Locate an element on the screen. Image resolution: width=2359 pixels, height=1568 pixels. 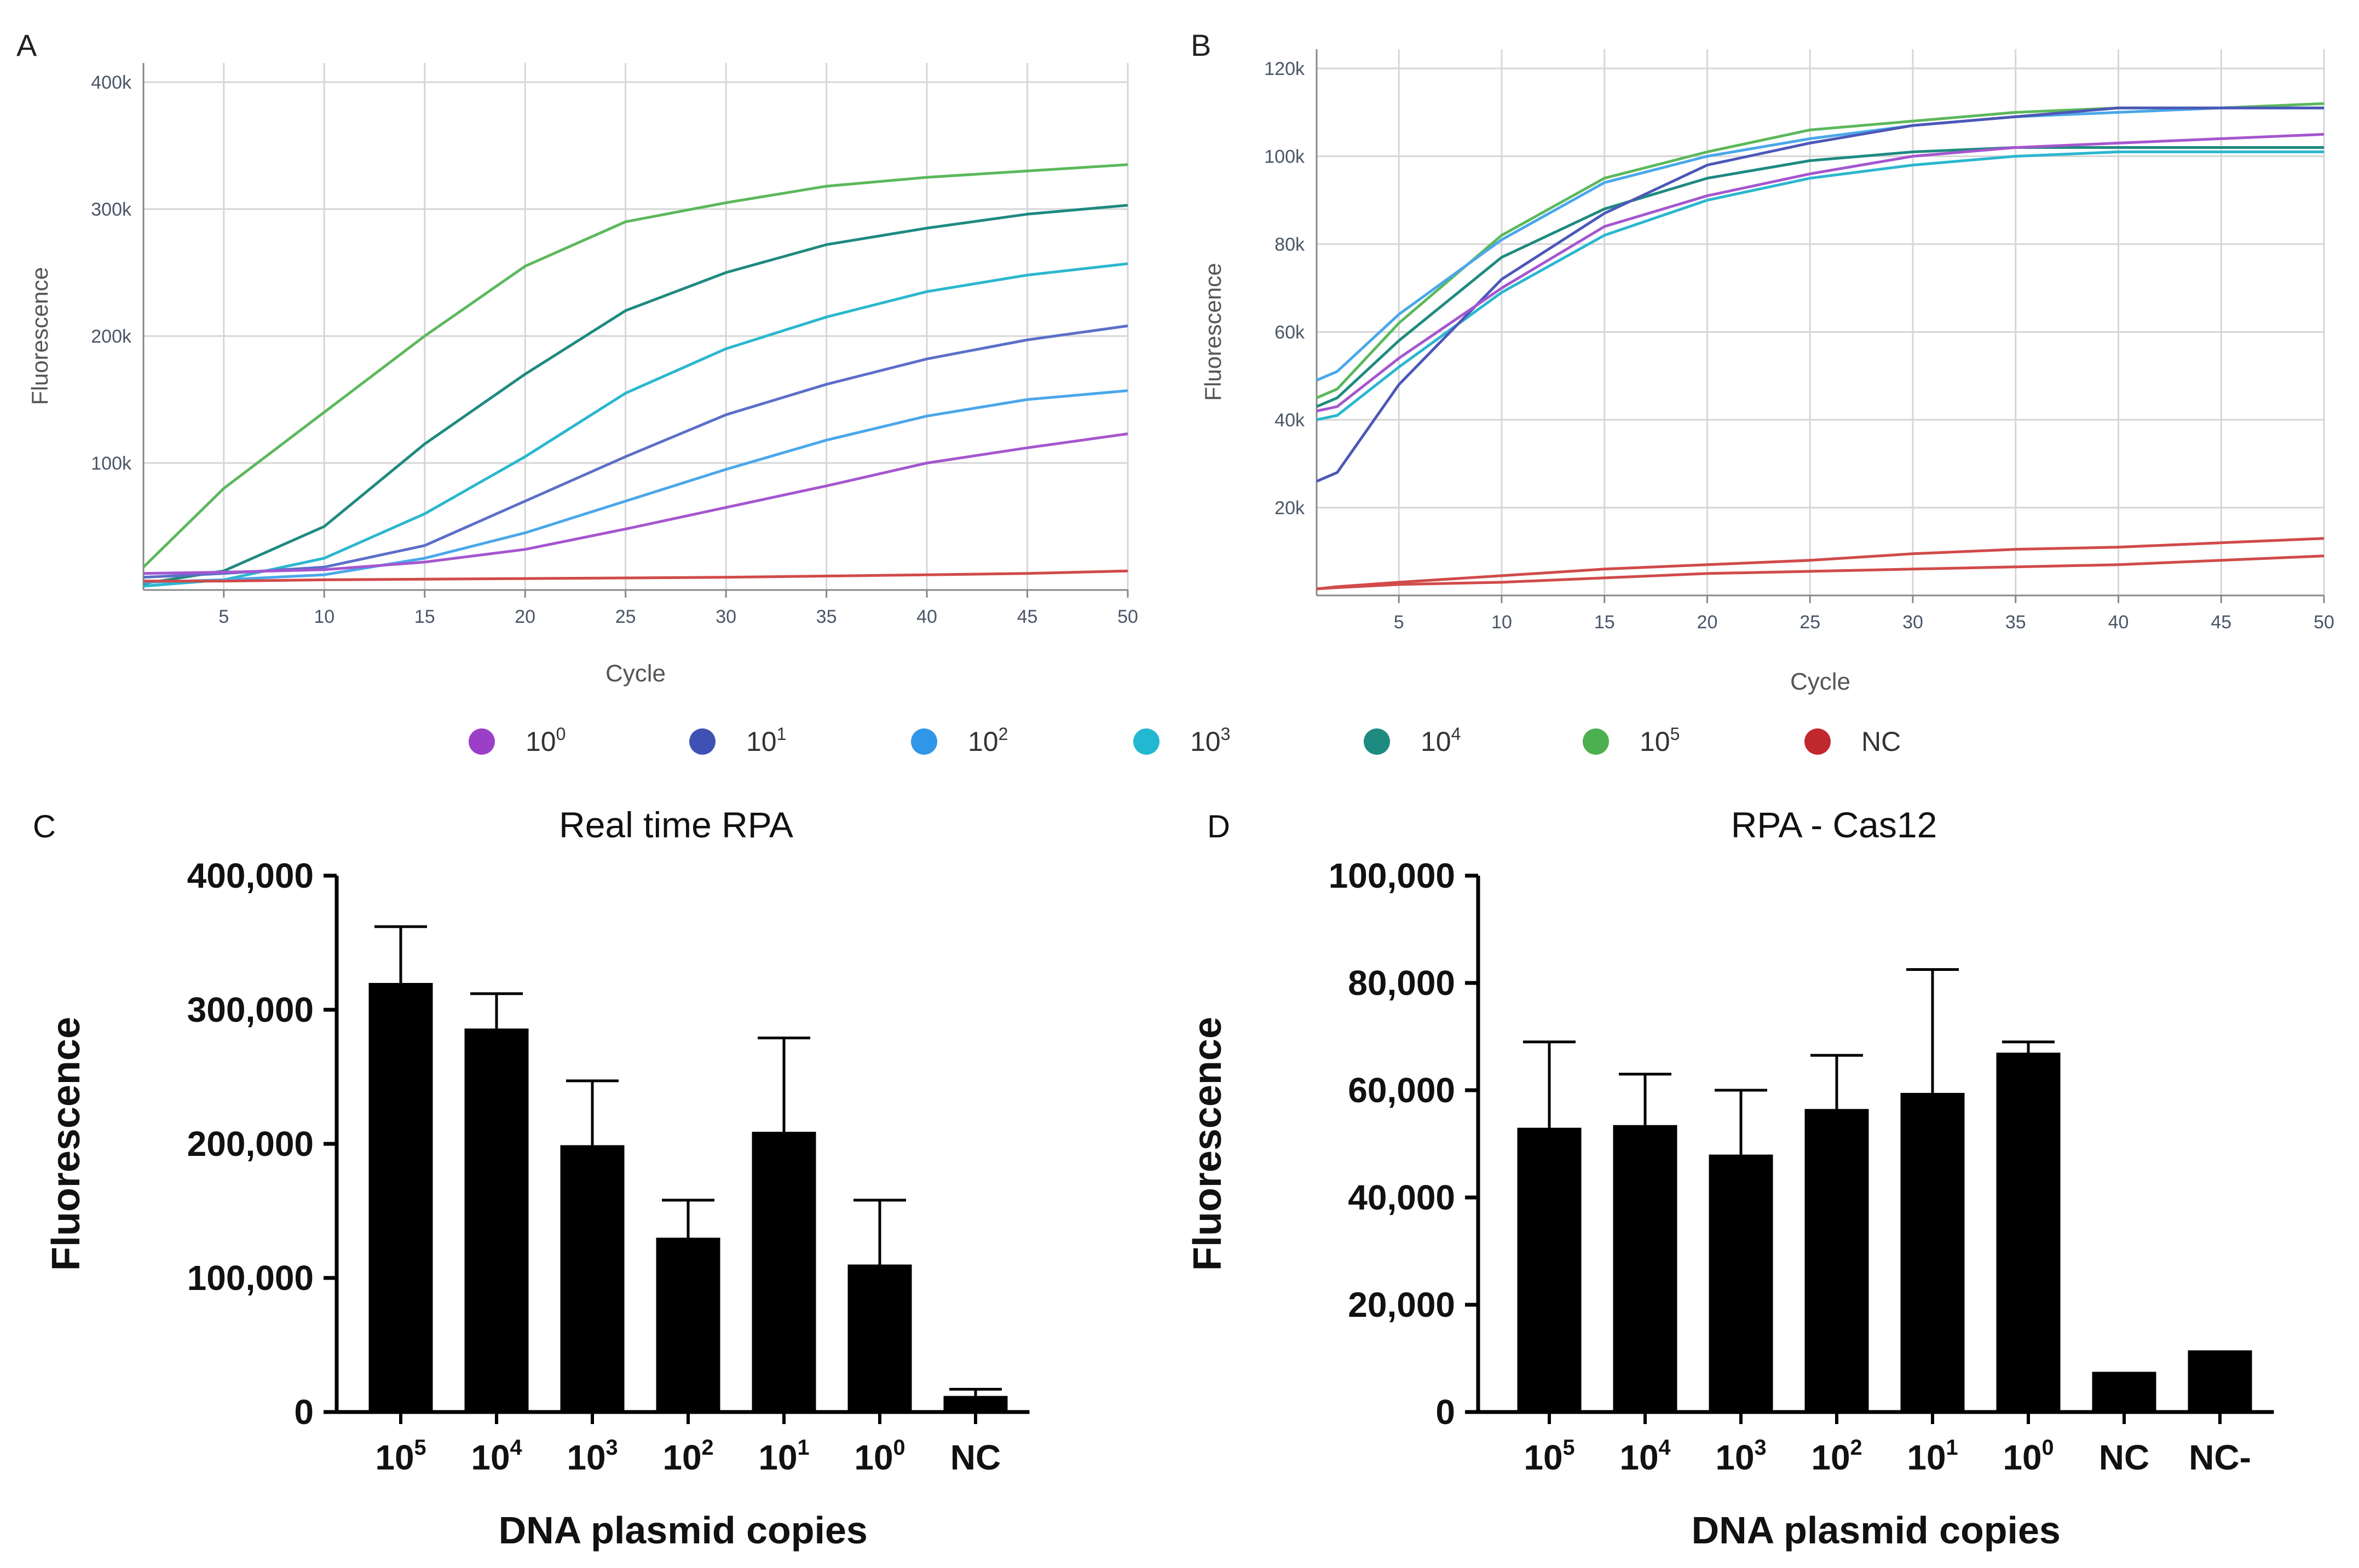
y-tick-label: 40k is located at coordinates (1289, 420).